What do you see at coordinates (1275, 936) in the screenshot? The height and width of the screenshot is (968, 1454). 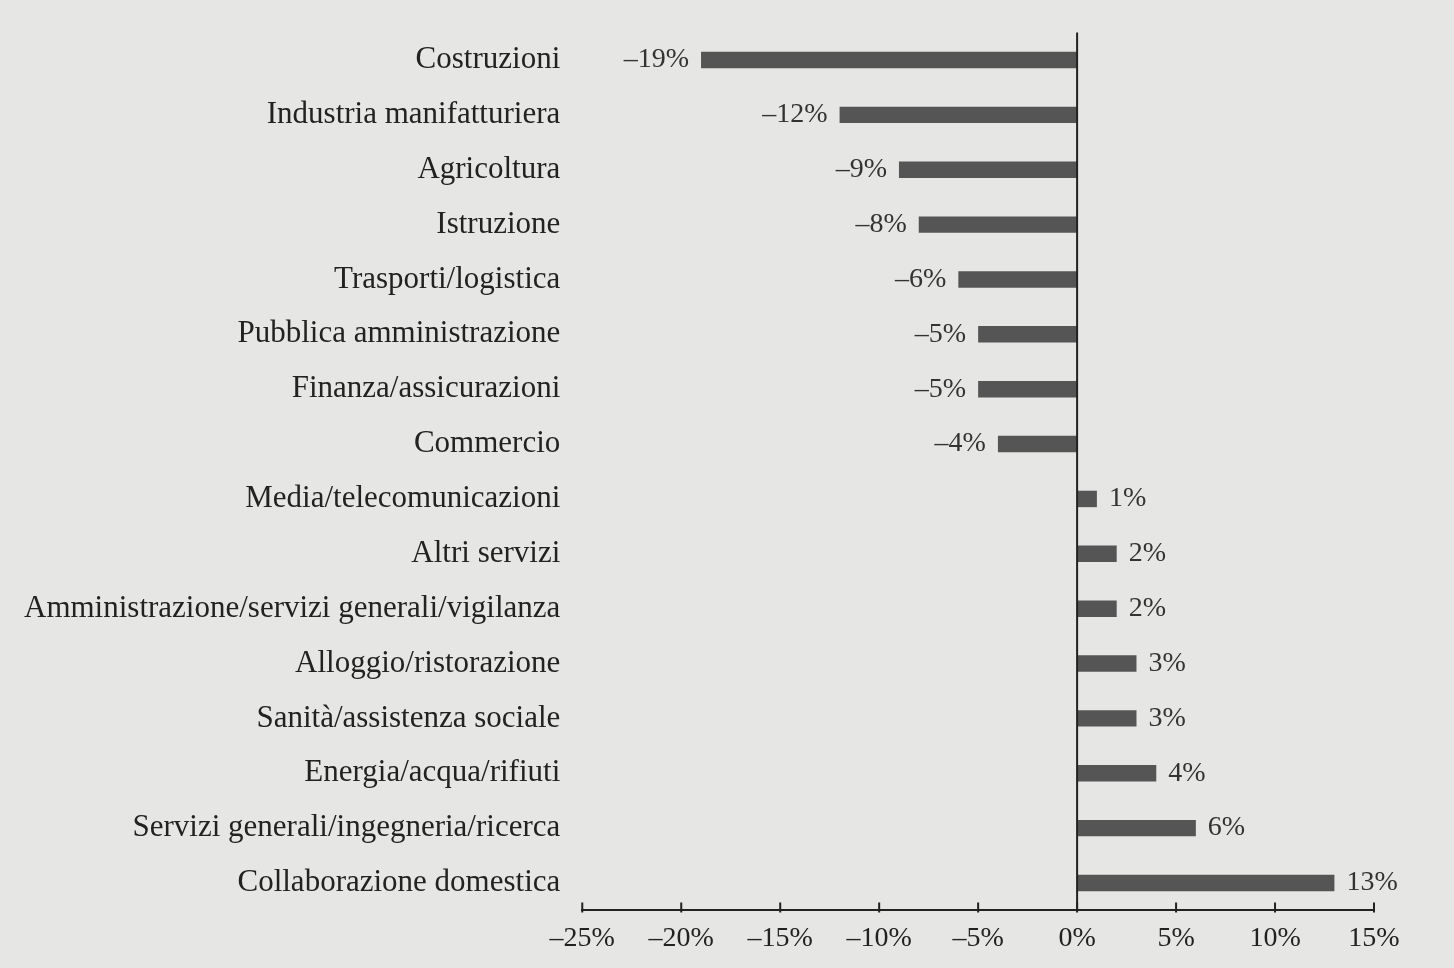 I see `x-tick-label: 10%` at bounding box center [1275, 936].